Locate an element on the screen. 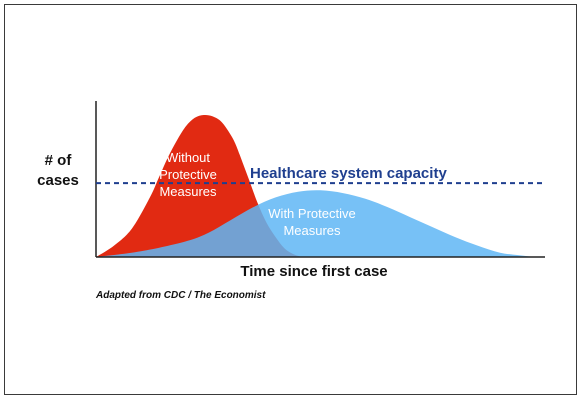  series-label-with-measures-line: Measures is located at coordinates (312, 230).